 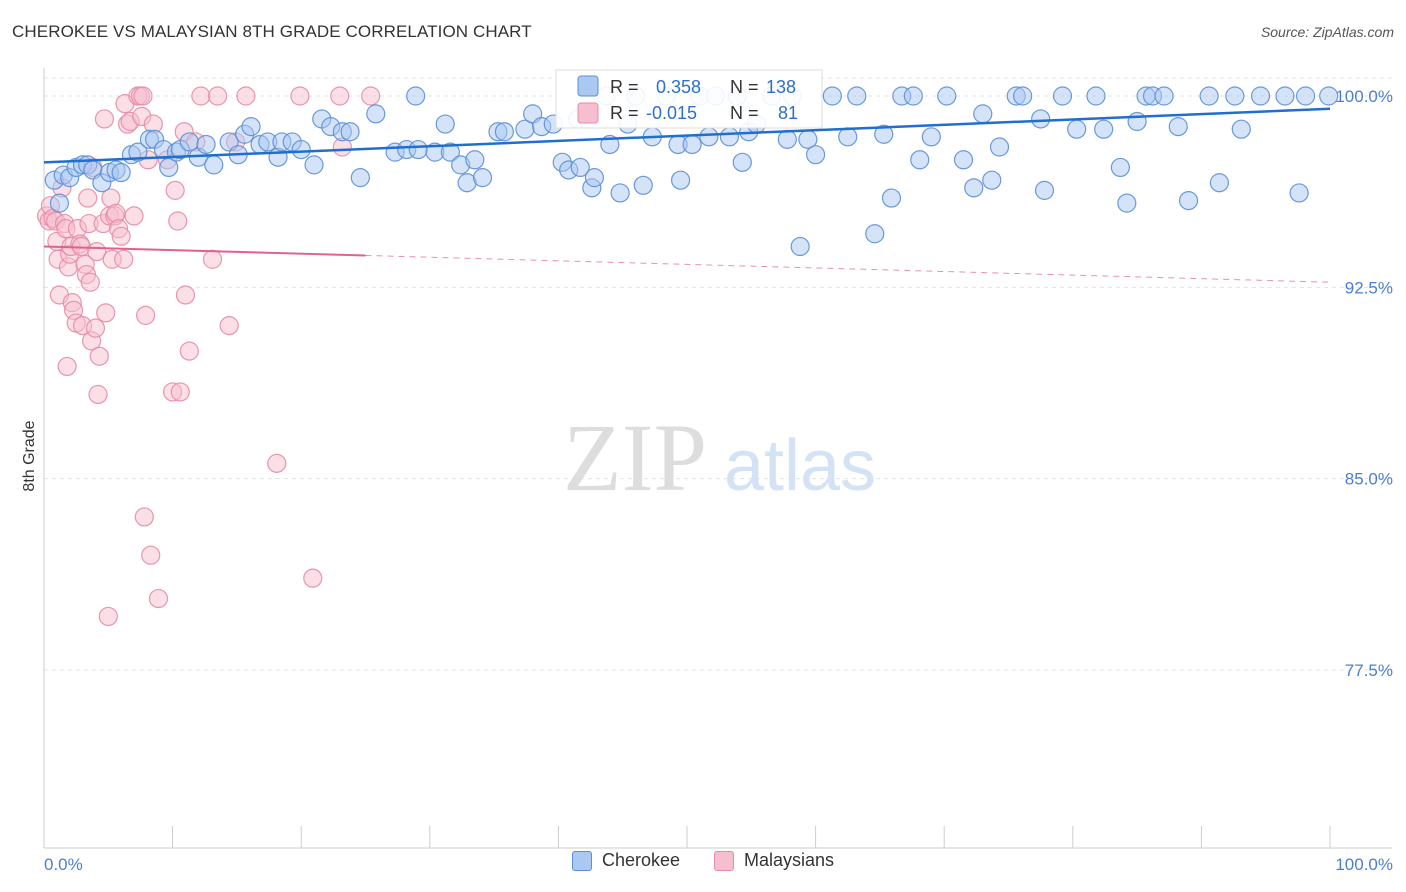 I want to click on x-tick-label-min: 0.0%, so click(x=63, y=864).